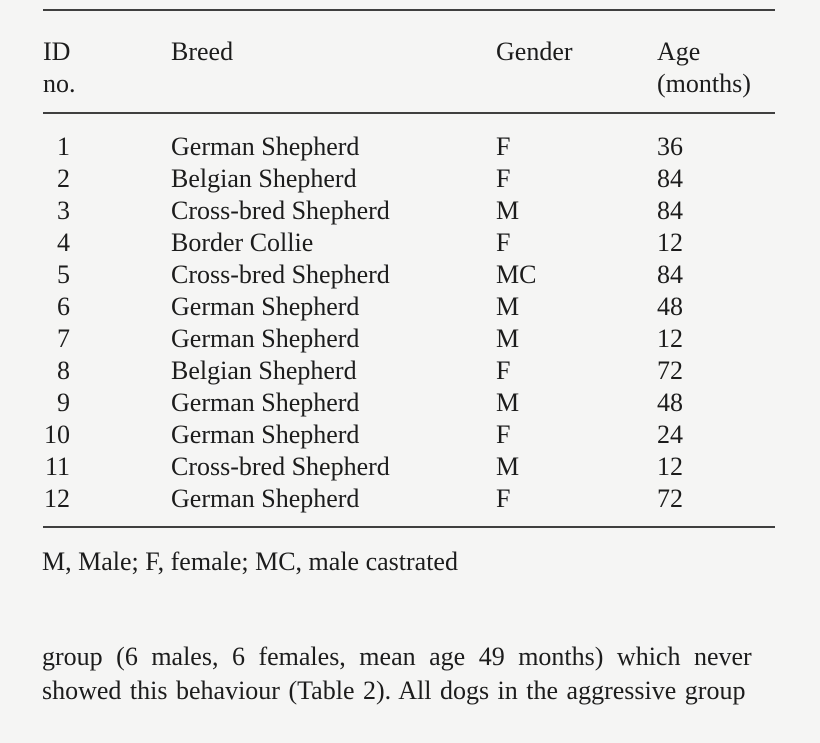 This screenshot has width=820, height=743. What do you see at coordinates (57, 466) in the screenshot?
I see `cell-id: 11` at bounding box center [57, 466].